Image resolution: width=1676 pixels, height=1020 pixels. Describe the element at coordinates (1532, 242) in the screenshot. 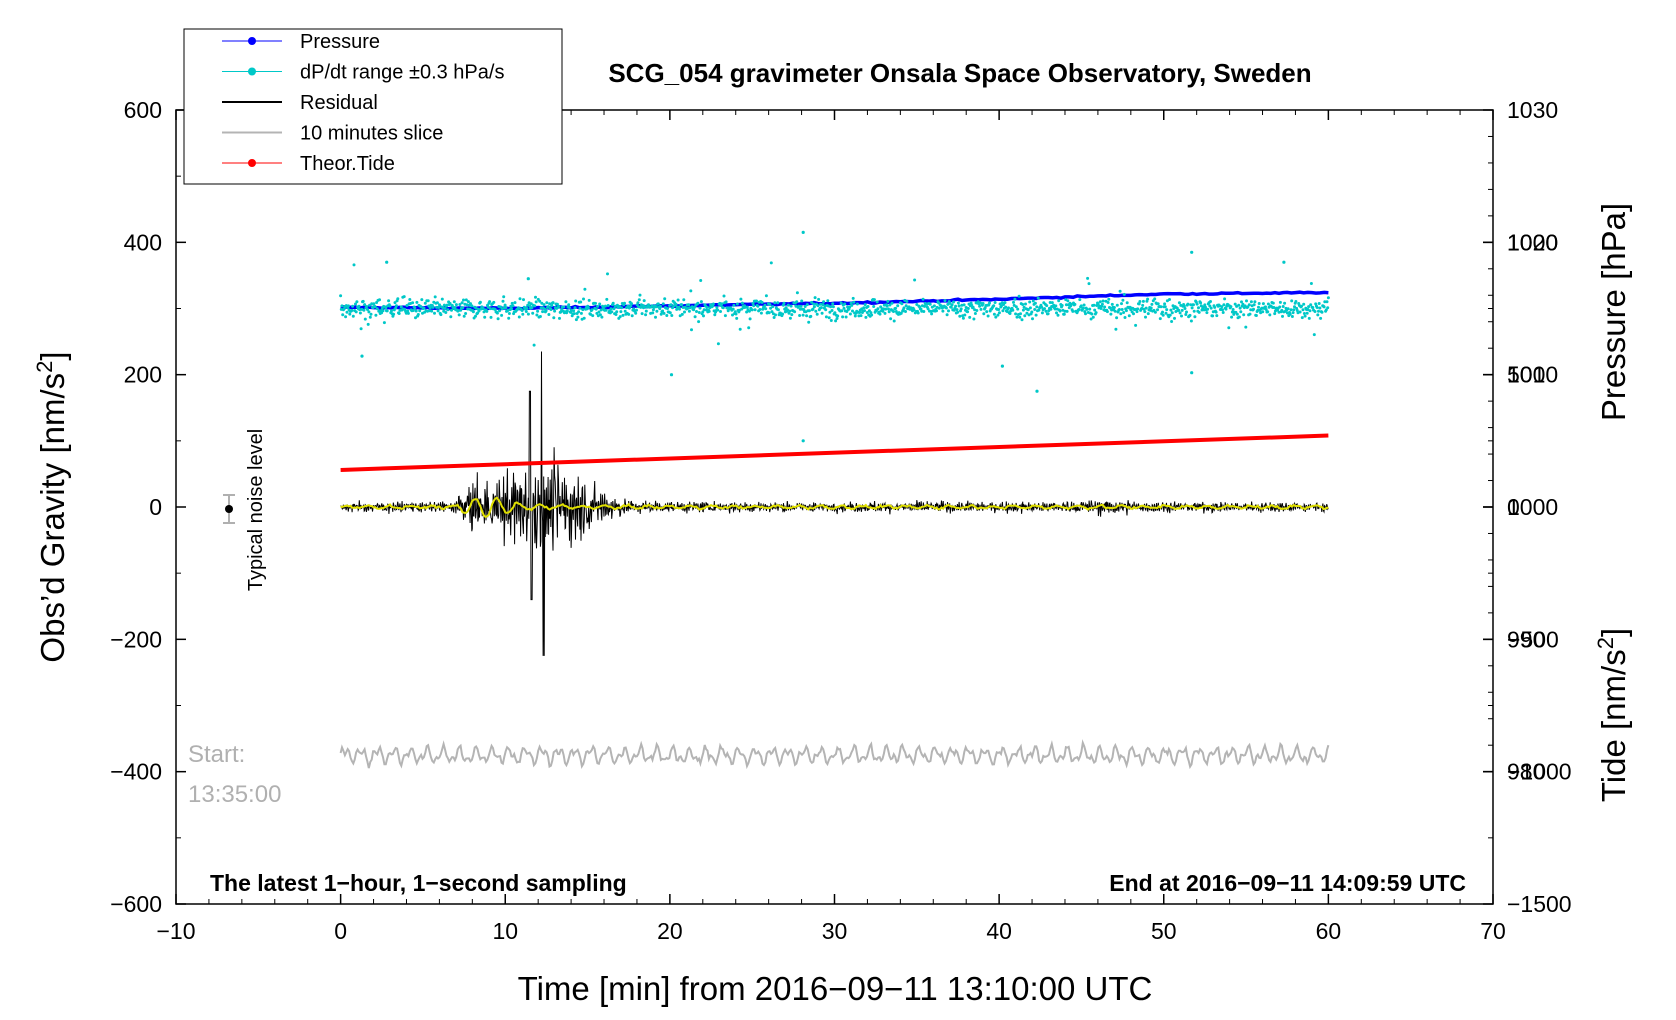

I see `pressure-tick-label: 1020` at that location.